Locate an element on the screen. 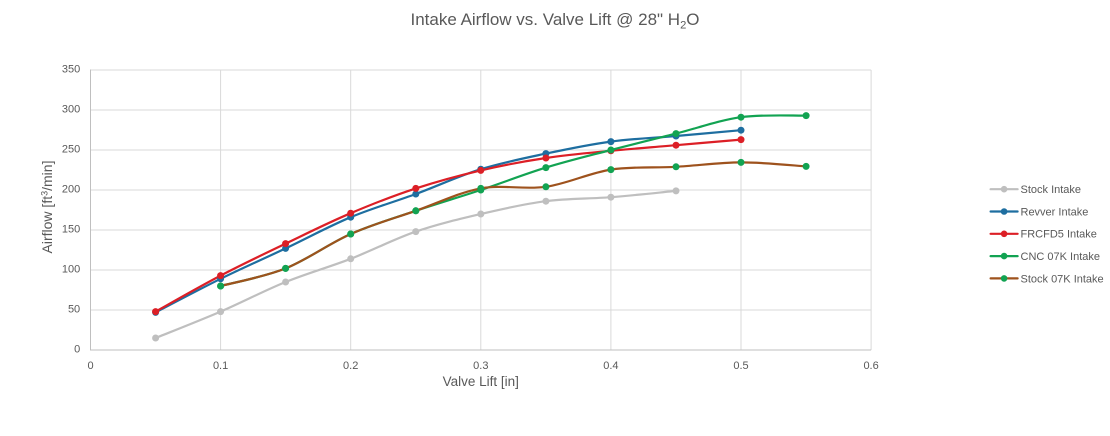 This screenshot has width=1110, height=436. svg-text: 0.1 is located at coordinates (220, 366).